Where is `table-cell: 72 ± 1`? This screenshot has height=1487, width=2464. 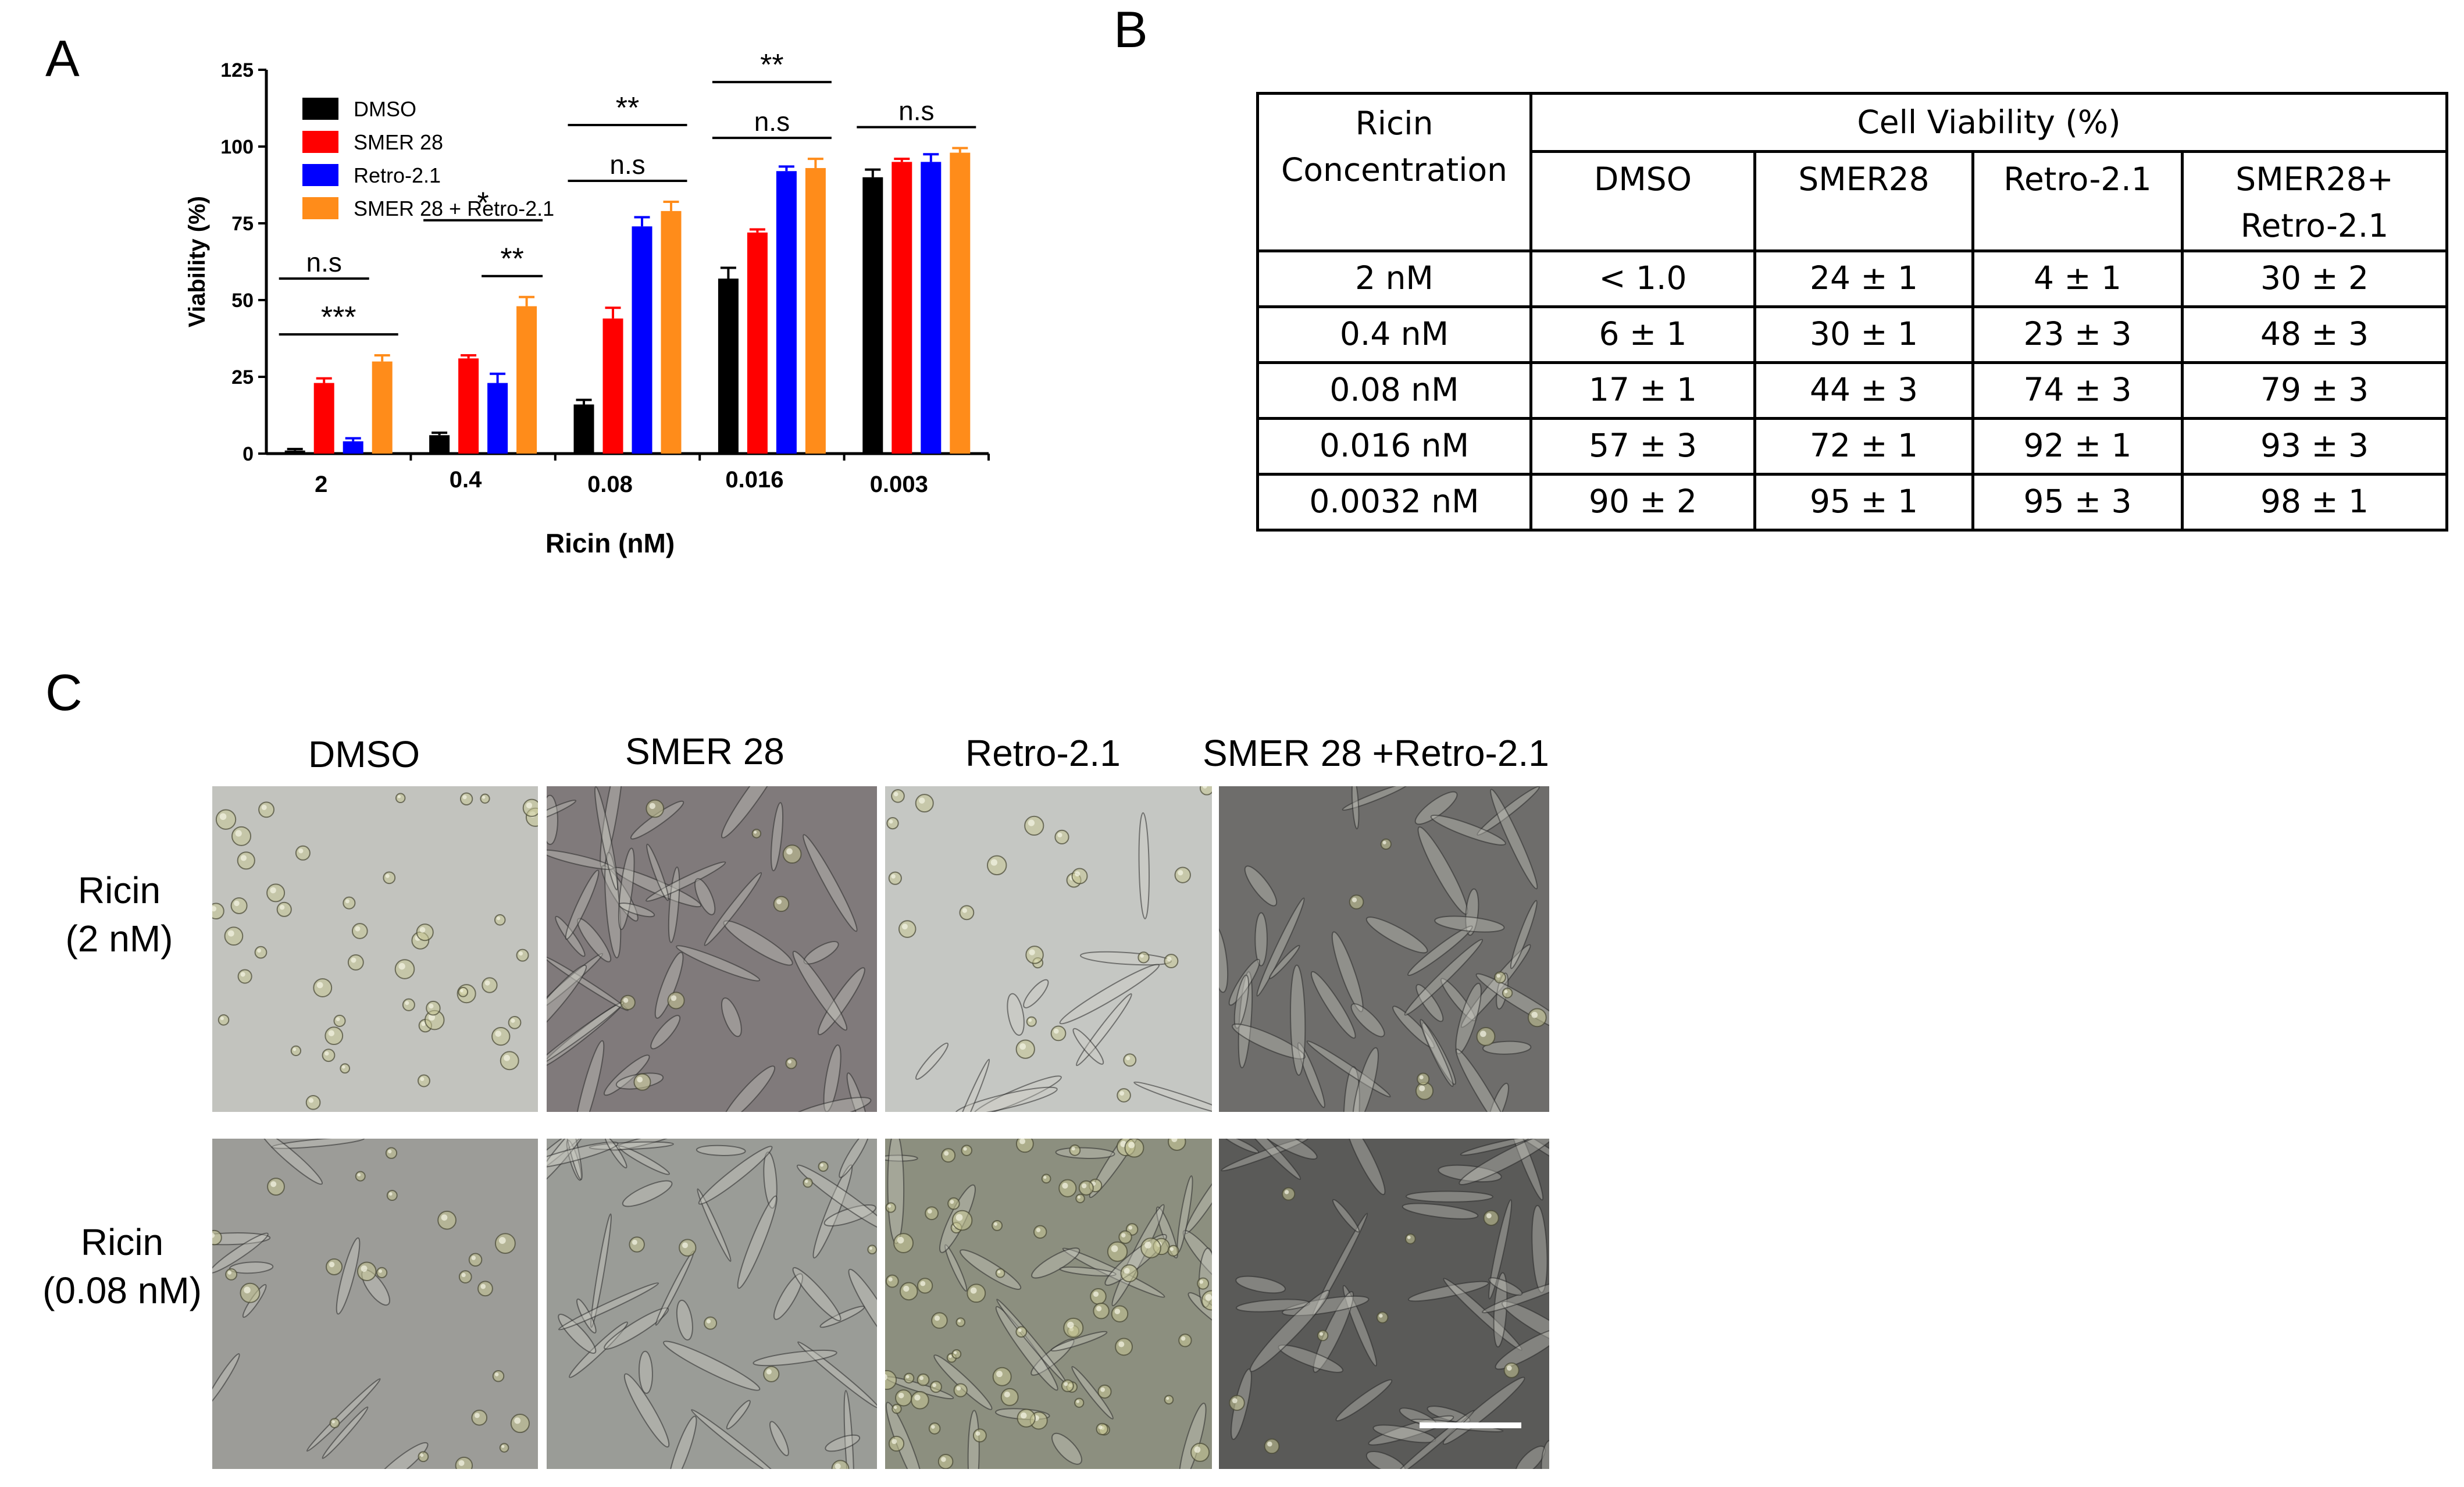
table-cell: 72 ± 1 is located at coordinates (1863, 446).